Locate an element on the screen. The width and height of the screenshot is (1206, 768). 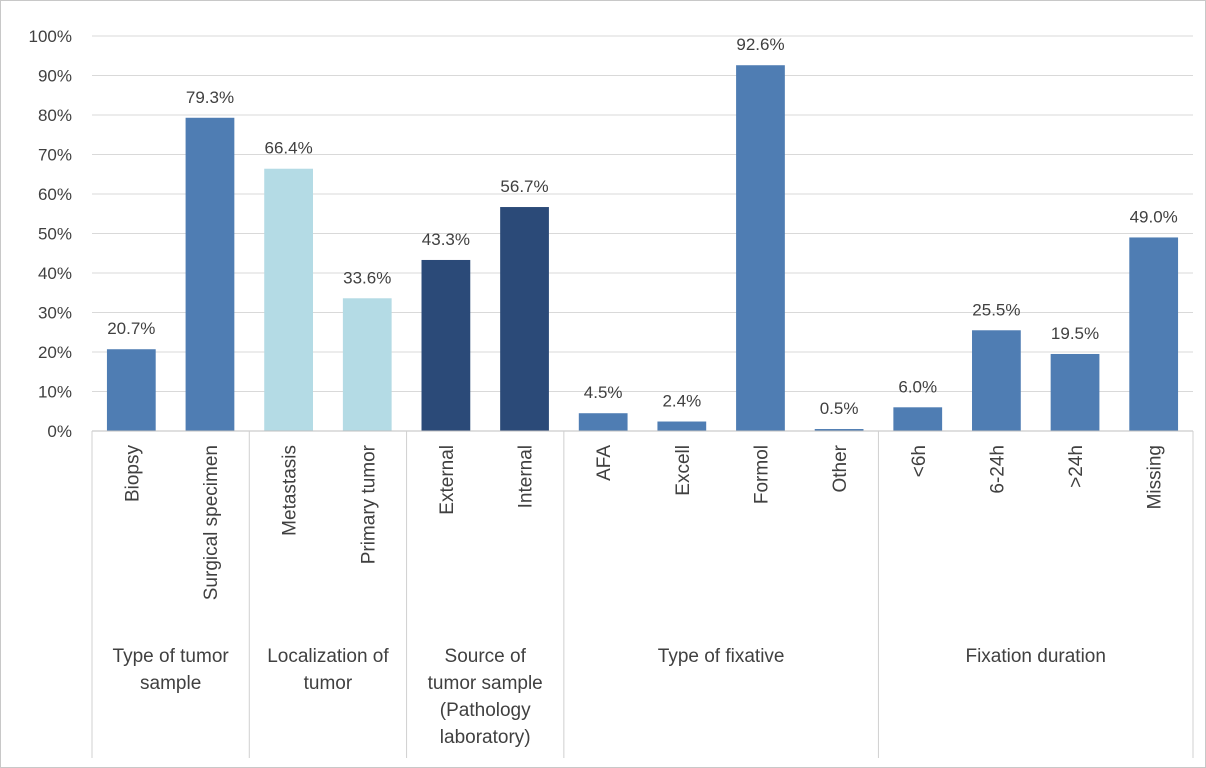
data-label: 25.5% is located at coordinates (996, 309).